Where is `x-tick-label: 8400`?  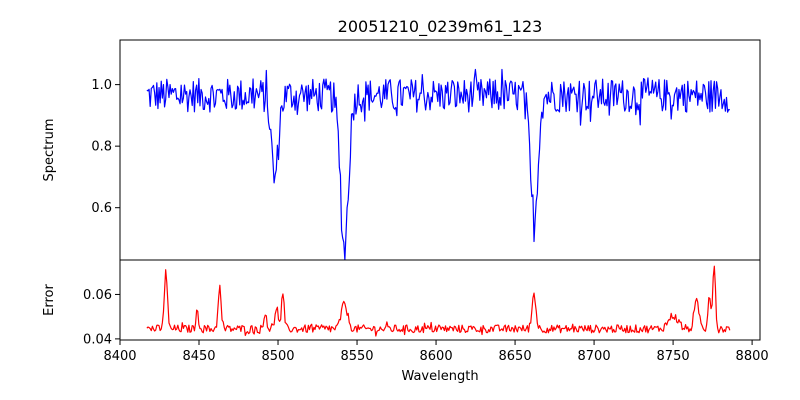
x-tick-label: 8400 is located at coordinates (119, 356).